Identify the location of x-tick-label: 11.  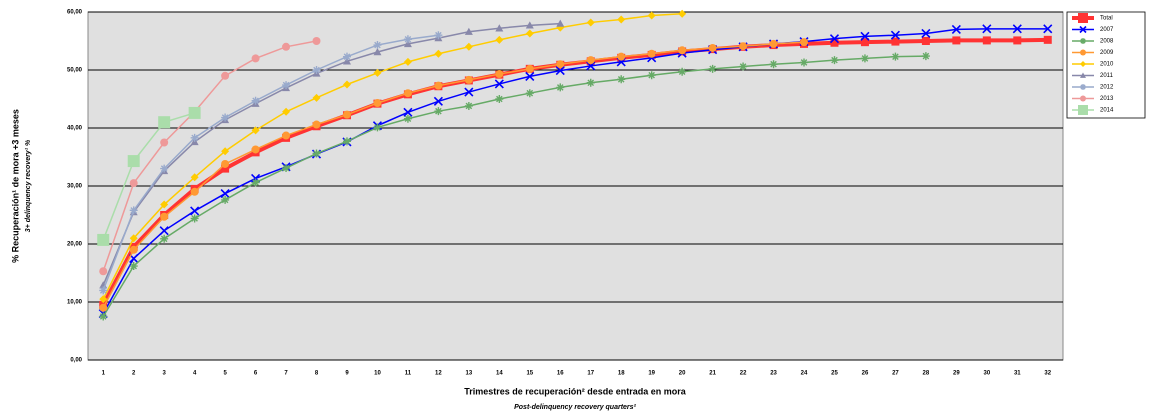
(408, 374).